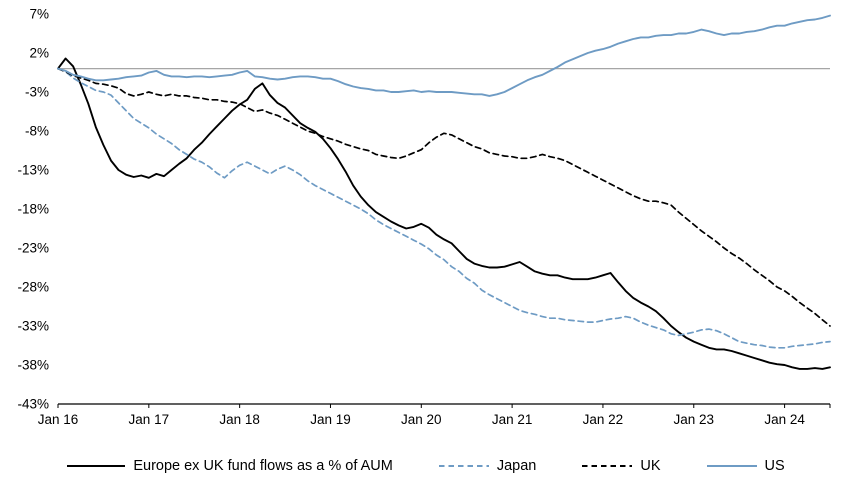 This screenshot has height=502, width=852. I want to click on x-axis-tick-label: Jan 19, so click(330, 419).